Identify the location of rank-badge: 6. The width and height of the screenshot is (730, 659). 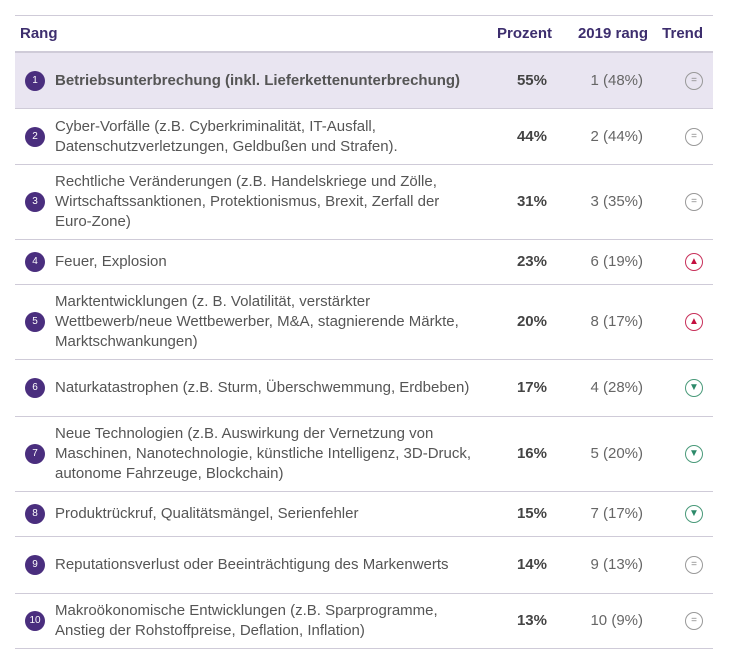
(35, 388).